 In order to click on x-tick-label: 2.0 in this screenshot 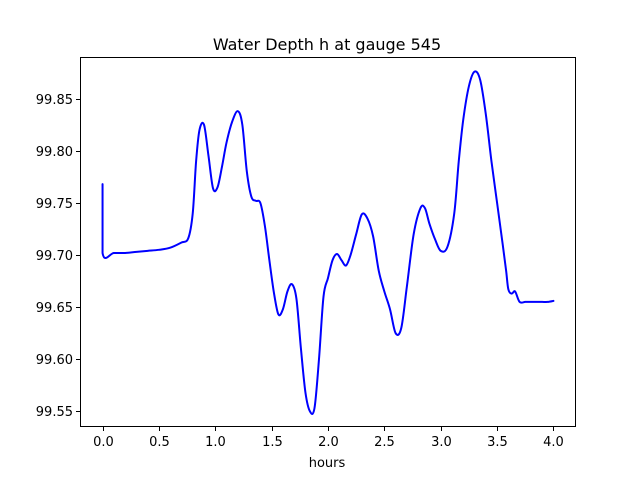, I will do `click(328, 442)`.